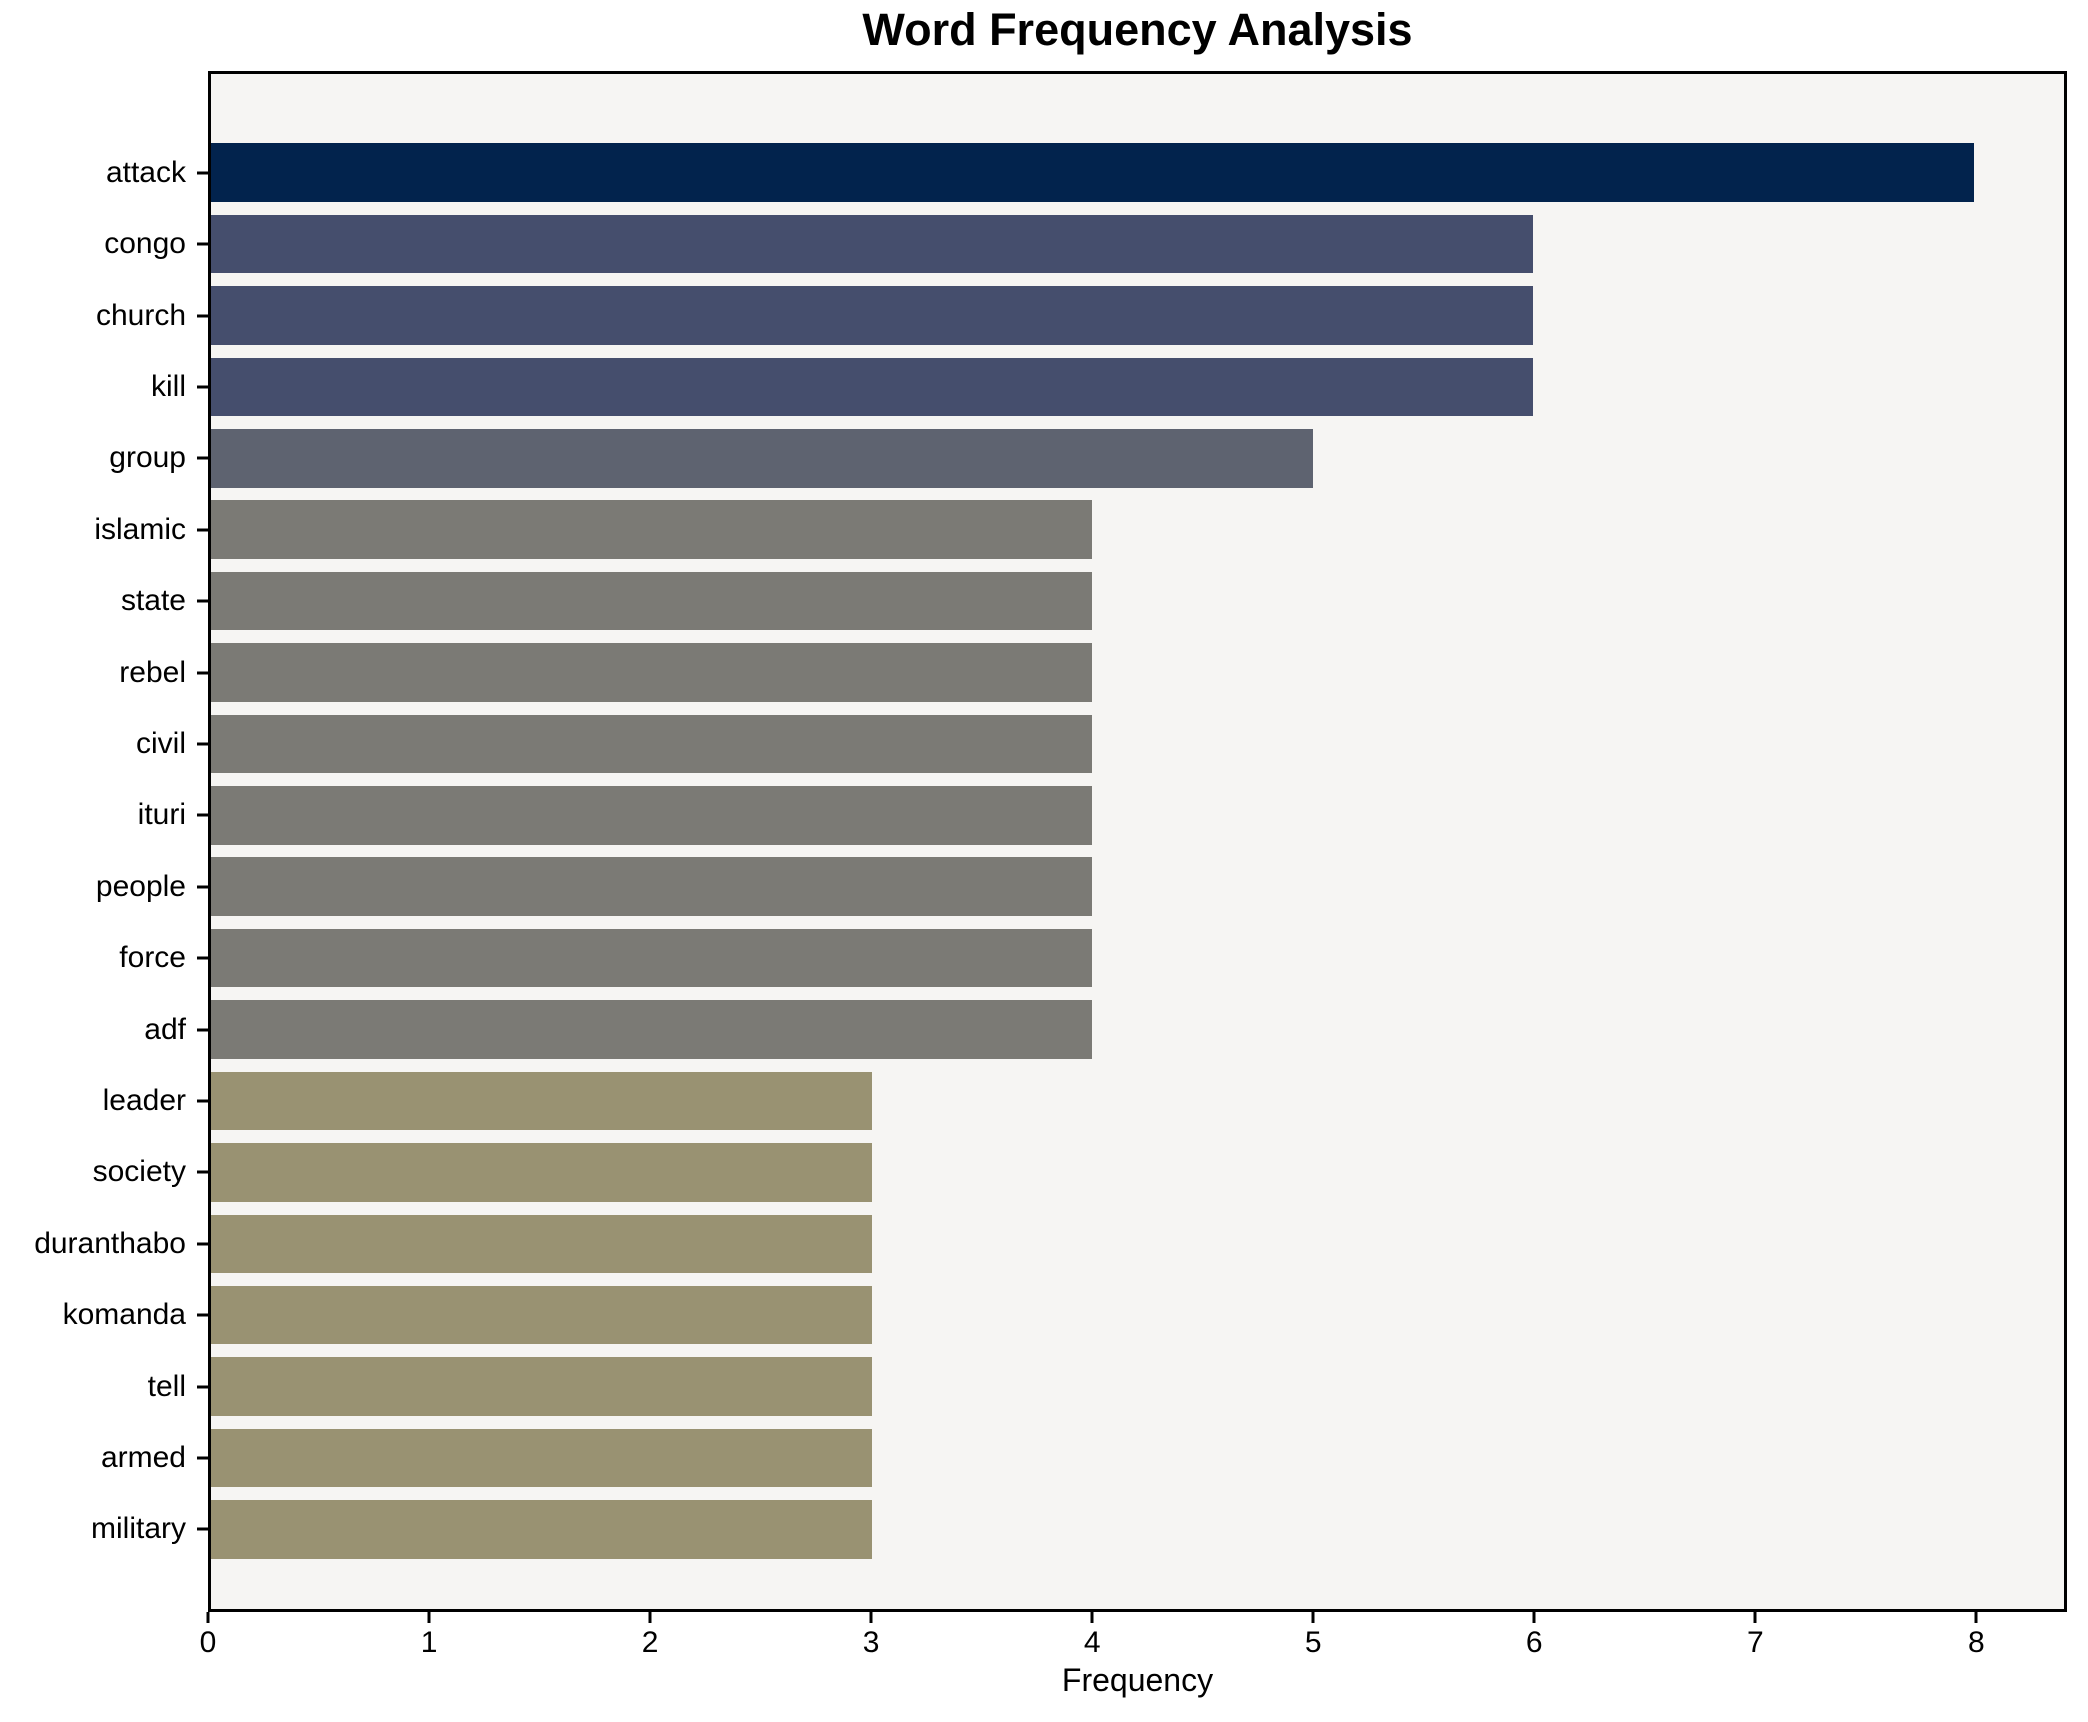 This screenshot has width=2088, height=1722. Describe the element at coordinates (152, 958) in the screenshot. I see `y-tick-label-force: force` at that location.